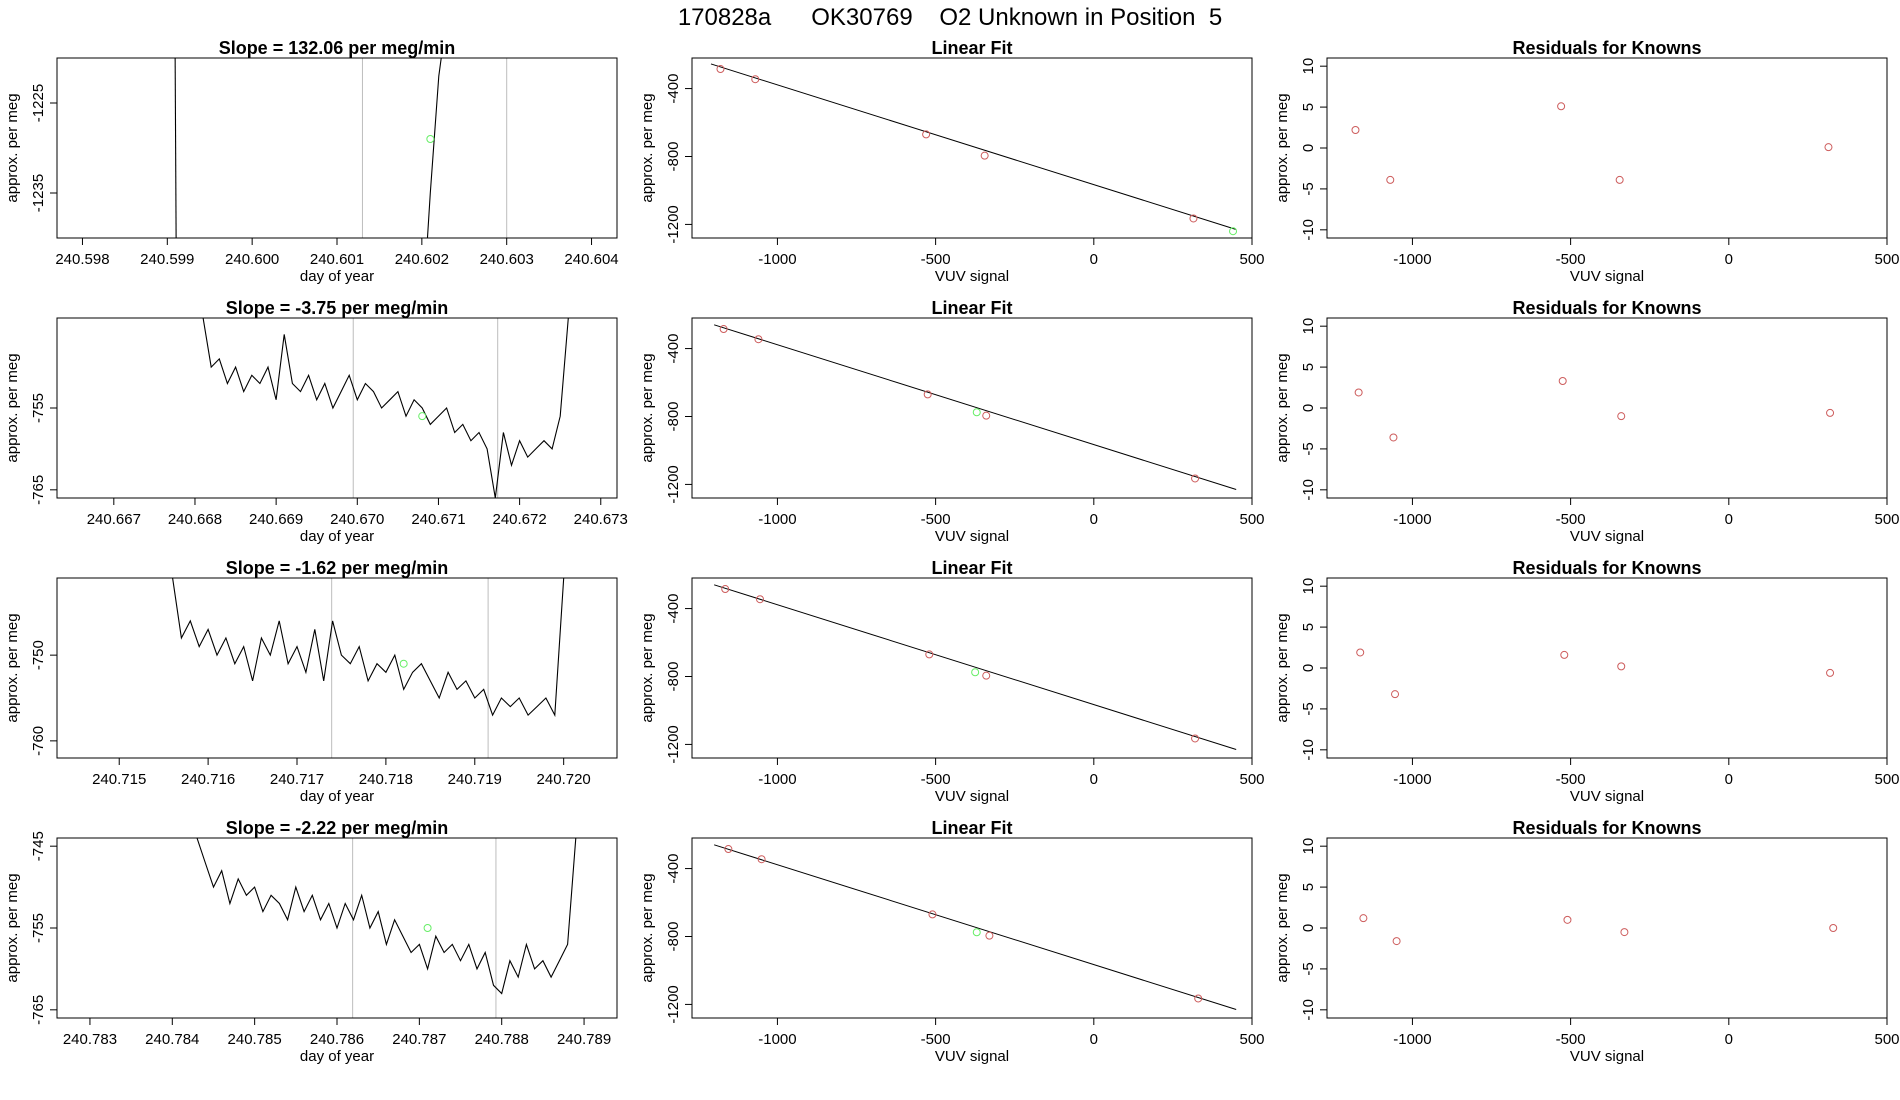 The height and width of the screenshot is (1100, 1900). Describe the element at coordinates (38, 103) in the screenshot. I see `y-tick-label: -1225` at that location.